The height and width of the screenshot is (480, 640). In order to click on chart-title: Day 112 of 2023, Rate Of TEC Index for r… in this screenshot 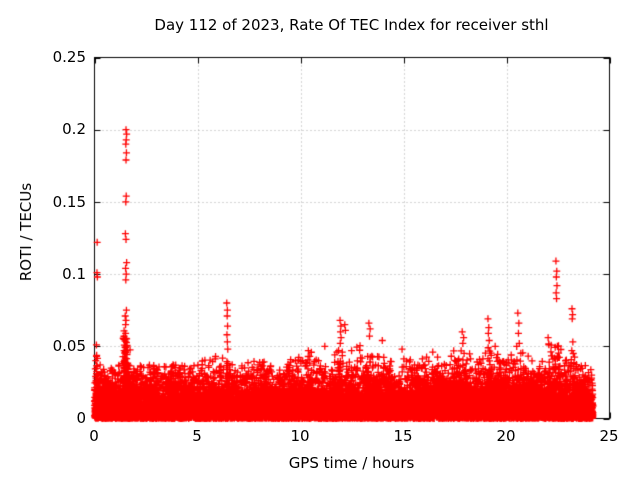, I will do `click(351, 25)`.